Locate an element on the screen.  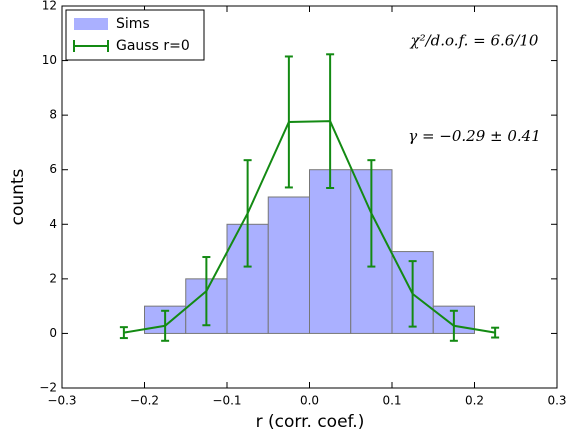
legend-label: Gauss r=0 is located at coordinates (153, 46).